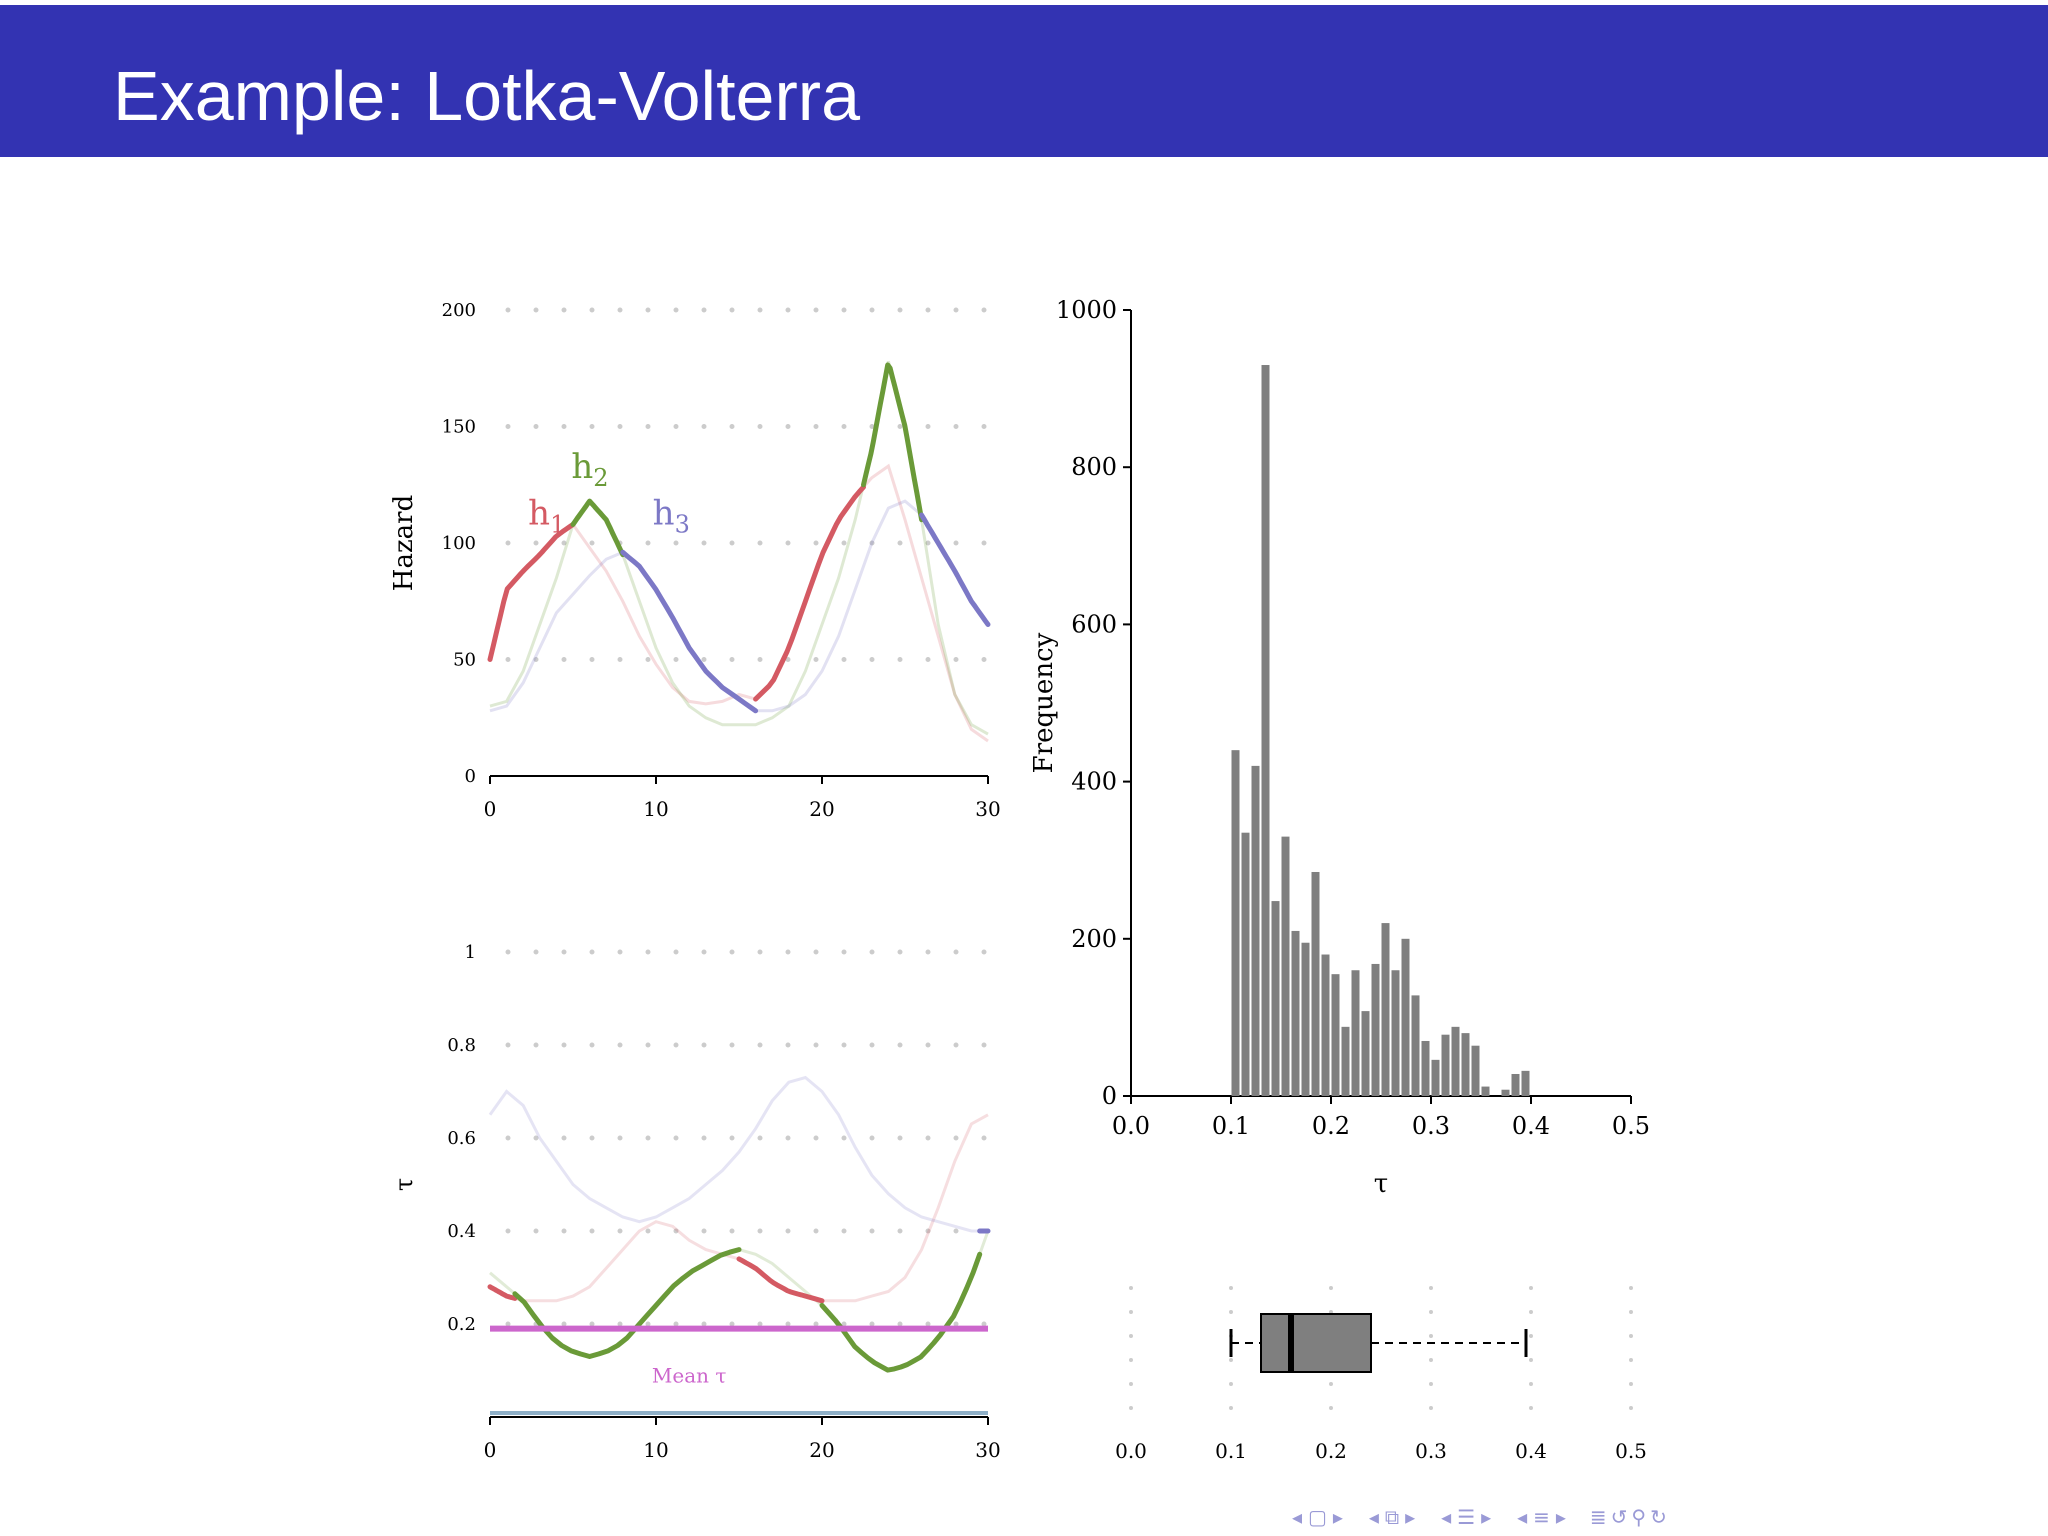 The width and height of the screenshot is (2048, 1536). I want to click on series-label-h2: h2, so click(589, 469).